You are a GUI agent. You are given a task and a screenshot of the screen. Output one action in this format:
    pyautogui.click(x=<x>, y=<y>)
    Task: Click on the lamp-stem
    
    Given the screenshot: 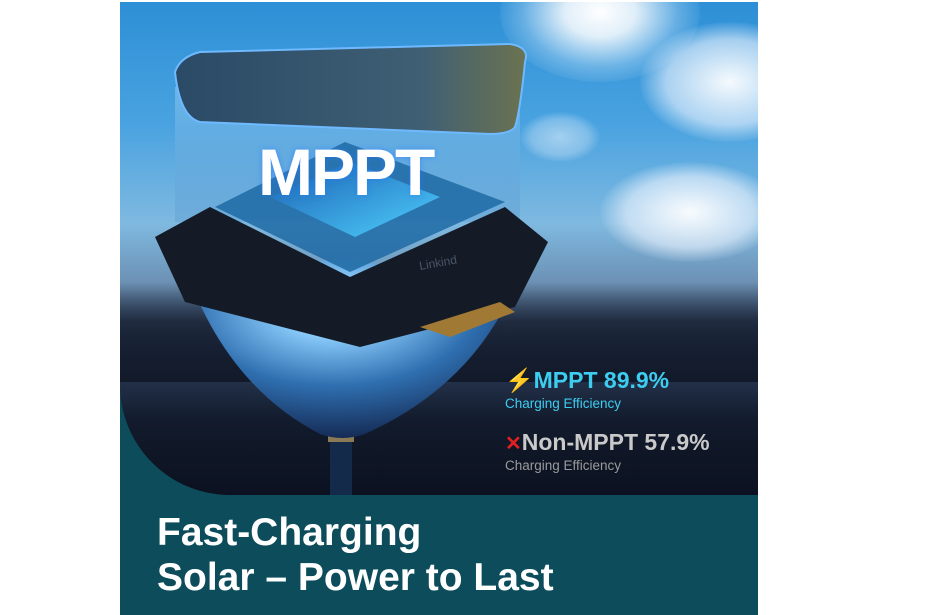 What is the action you would take?
    pyautogui.click(x=341, y=463)
    